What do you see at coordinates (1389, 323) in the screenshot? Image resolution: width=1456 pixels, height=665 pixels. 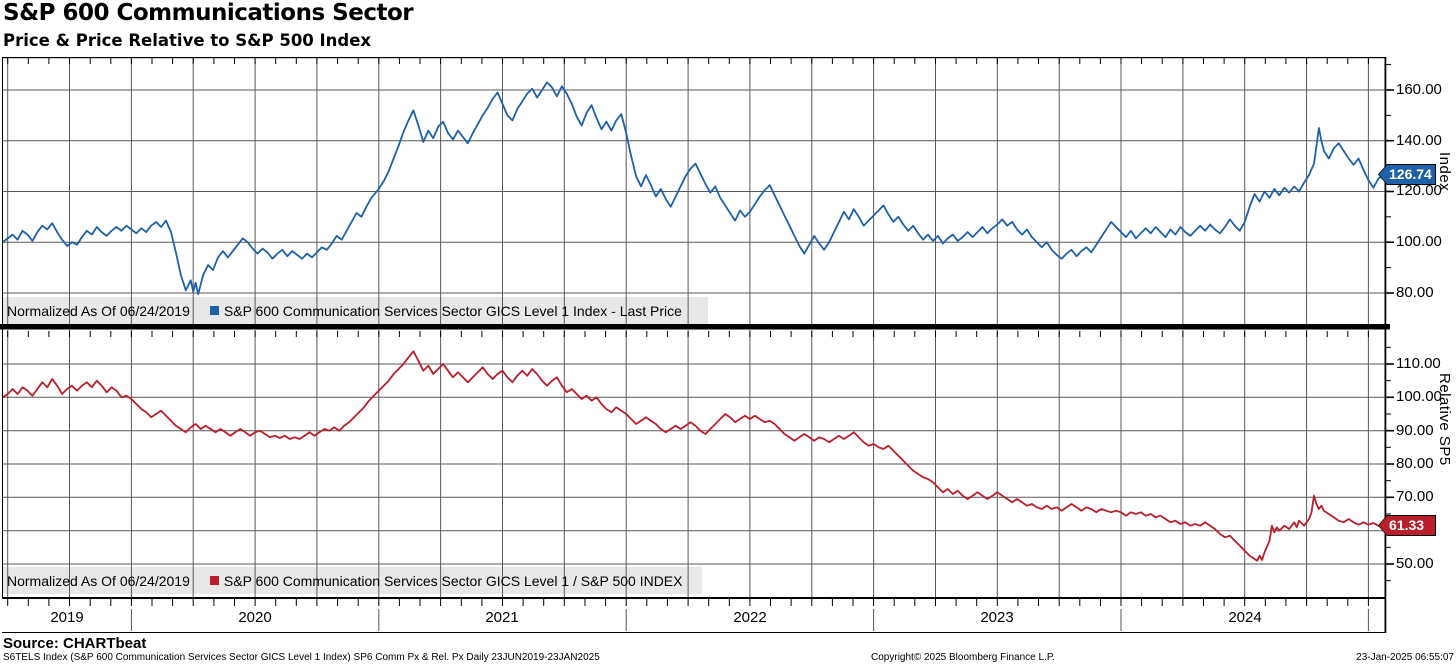 I see `y-axis-ticks` at bounding box center [1389, 323].